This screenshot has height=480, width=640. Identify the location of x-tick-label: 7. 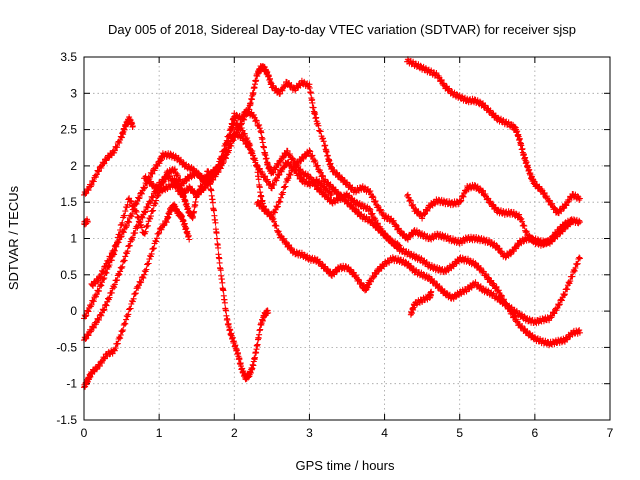
(610, 433).